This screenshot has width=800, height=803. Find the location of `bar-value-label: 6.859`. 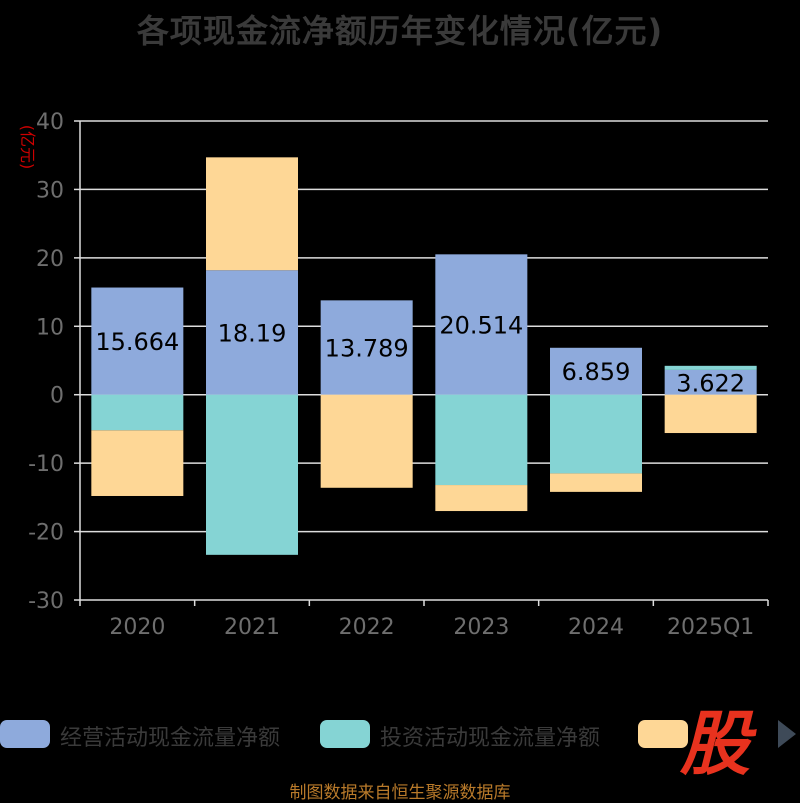

bar-value-label: 6.859 is located at coordinates (596, 372).